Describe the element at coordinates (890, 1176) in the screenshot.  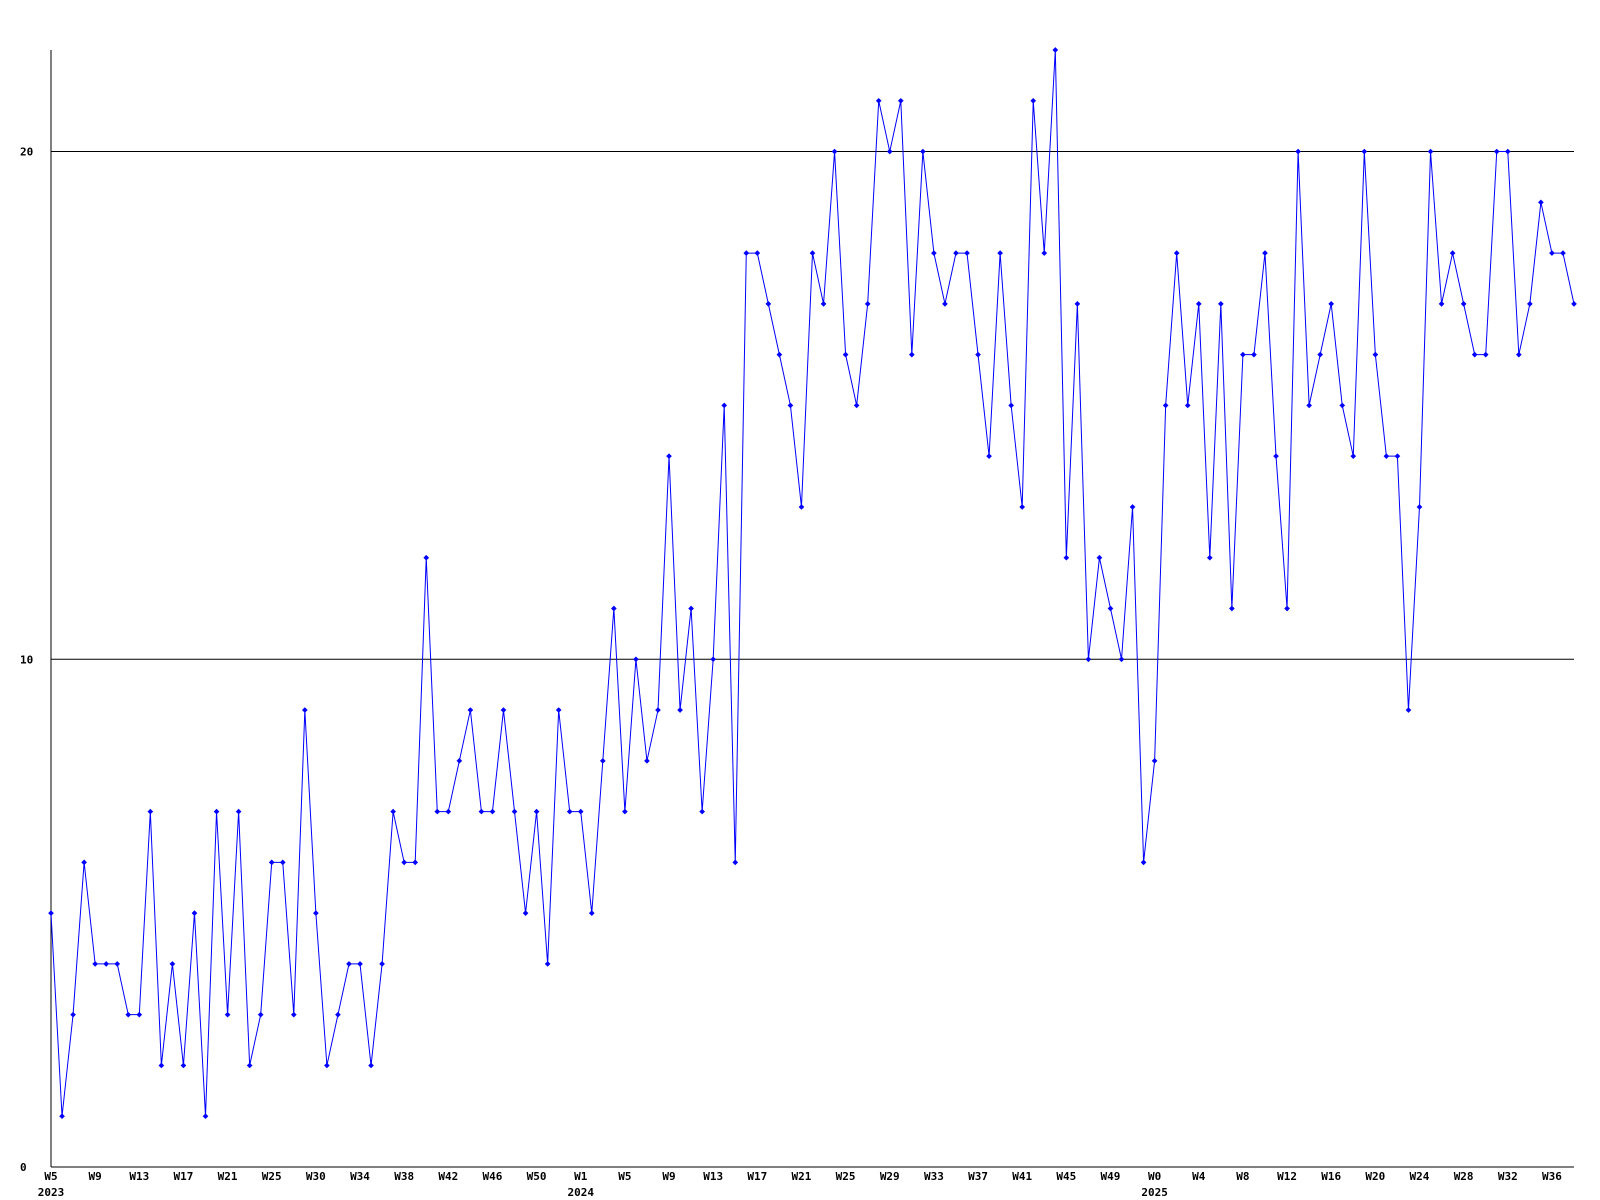
I see `x-tick-label: W29` at that location.